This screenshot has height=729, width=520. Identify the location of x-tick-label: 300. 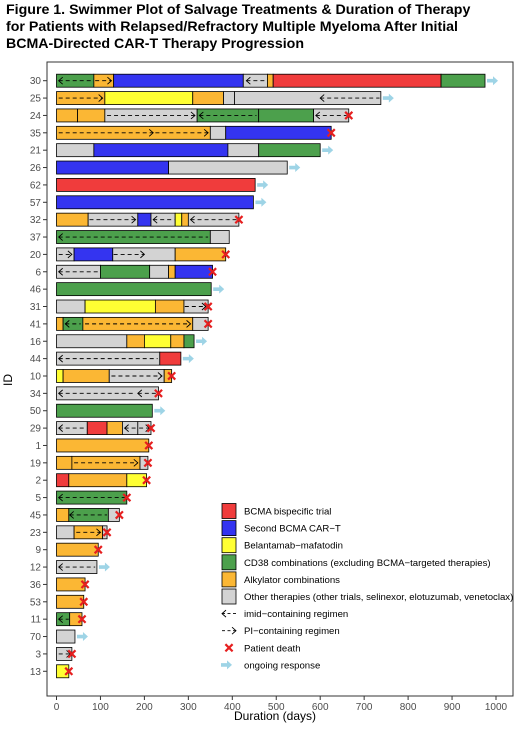
(188, 707).